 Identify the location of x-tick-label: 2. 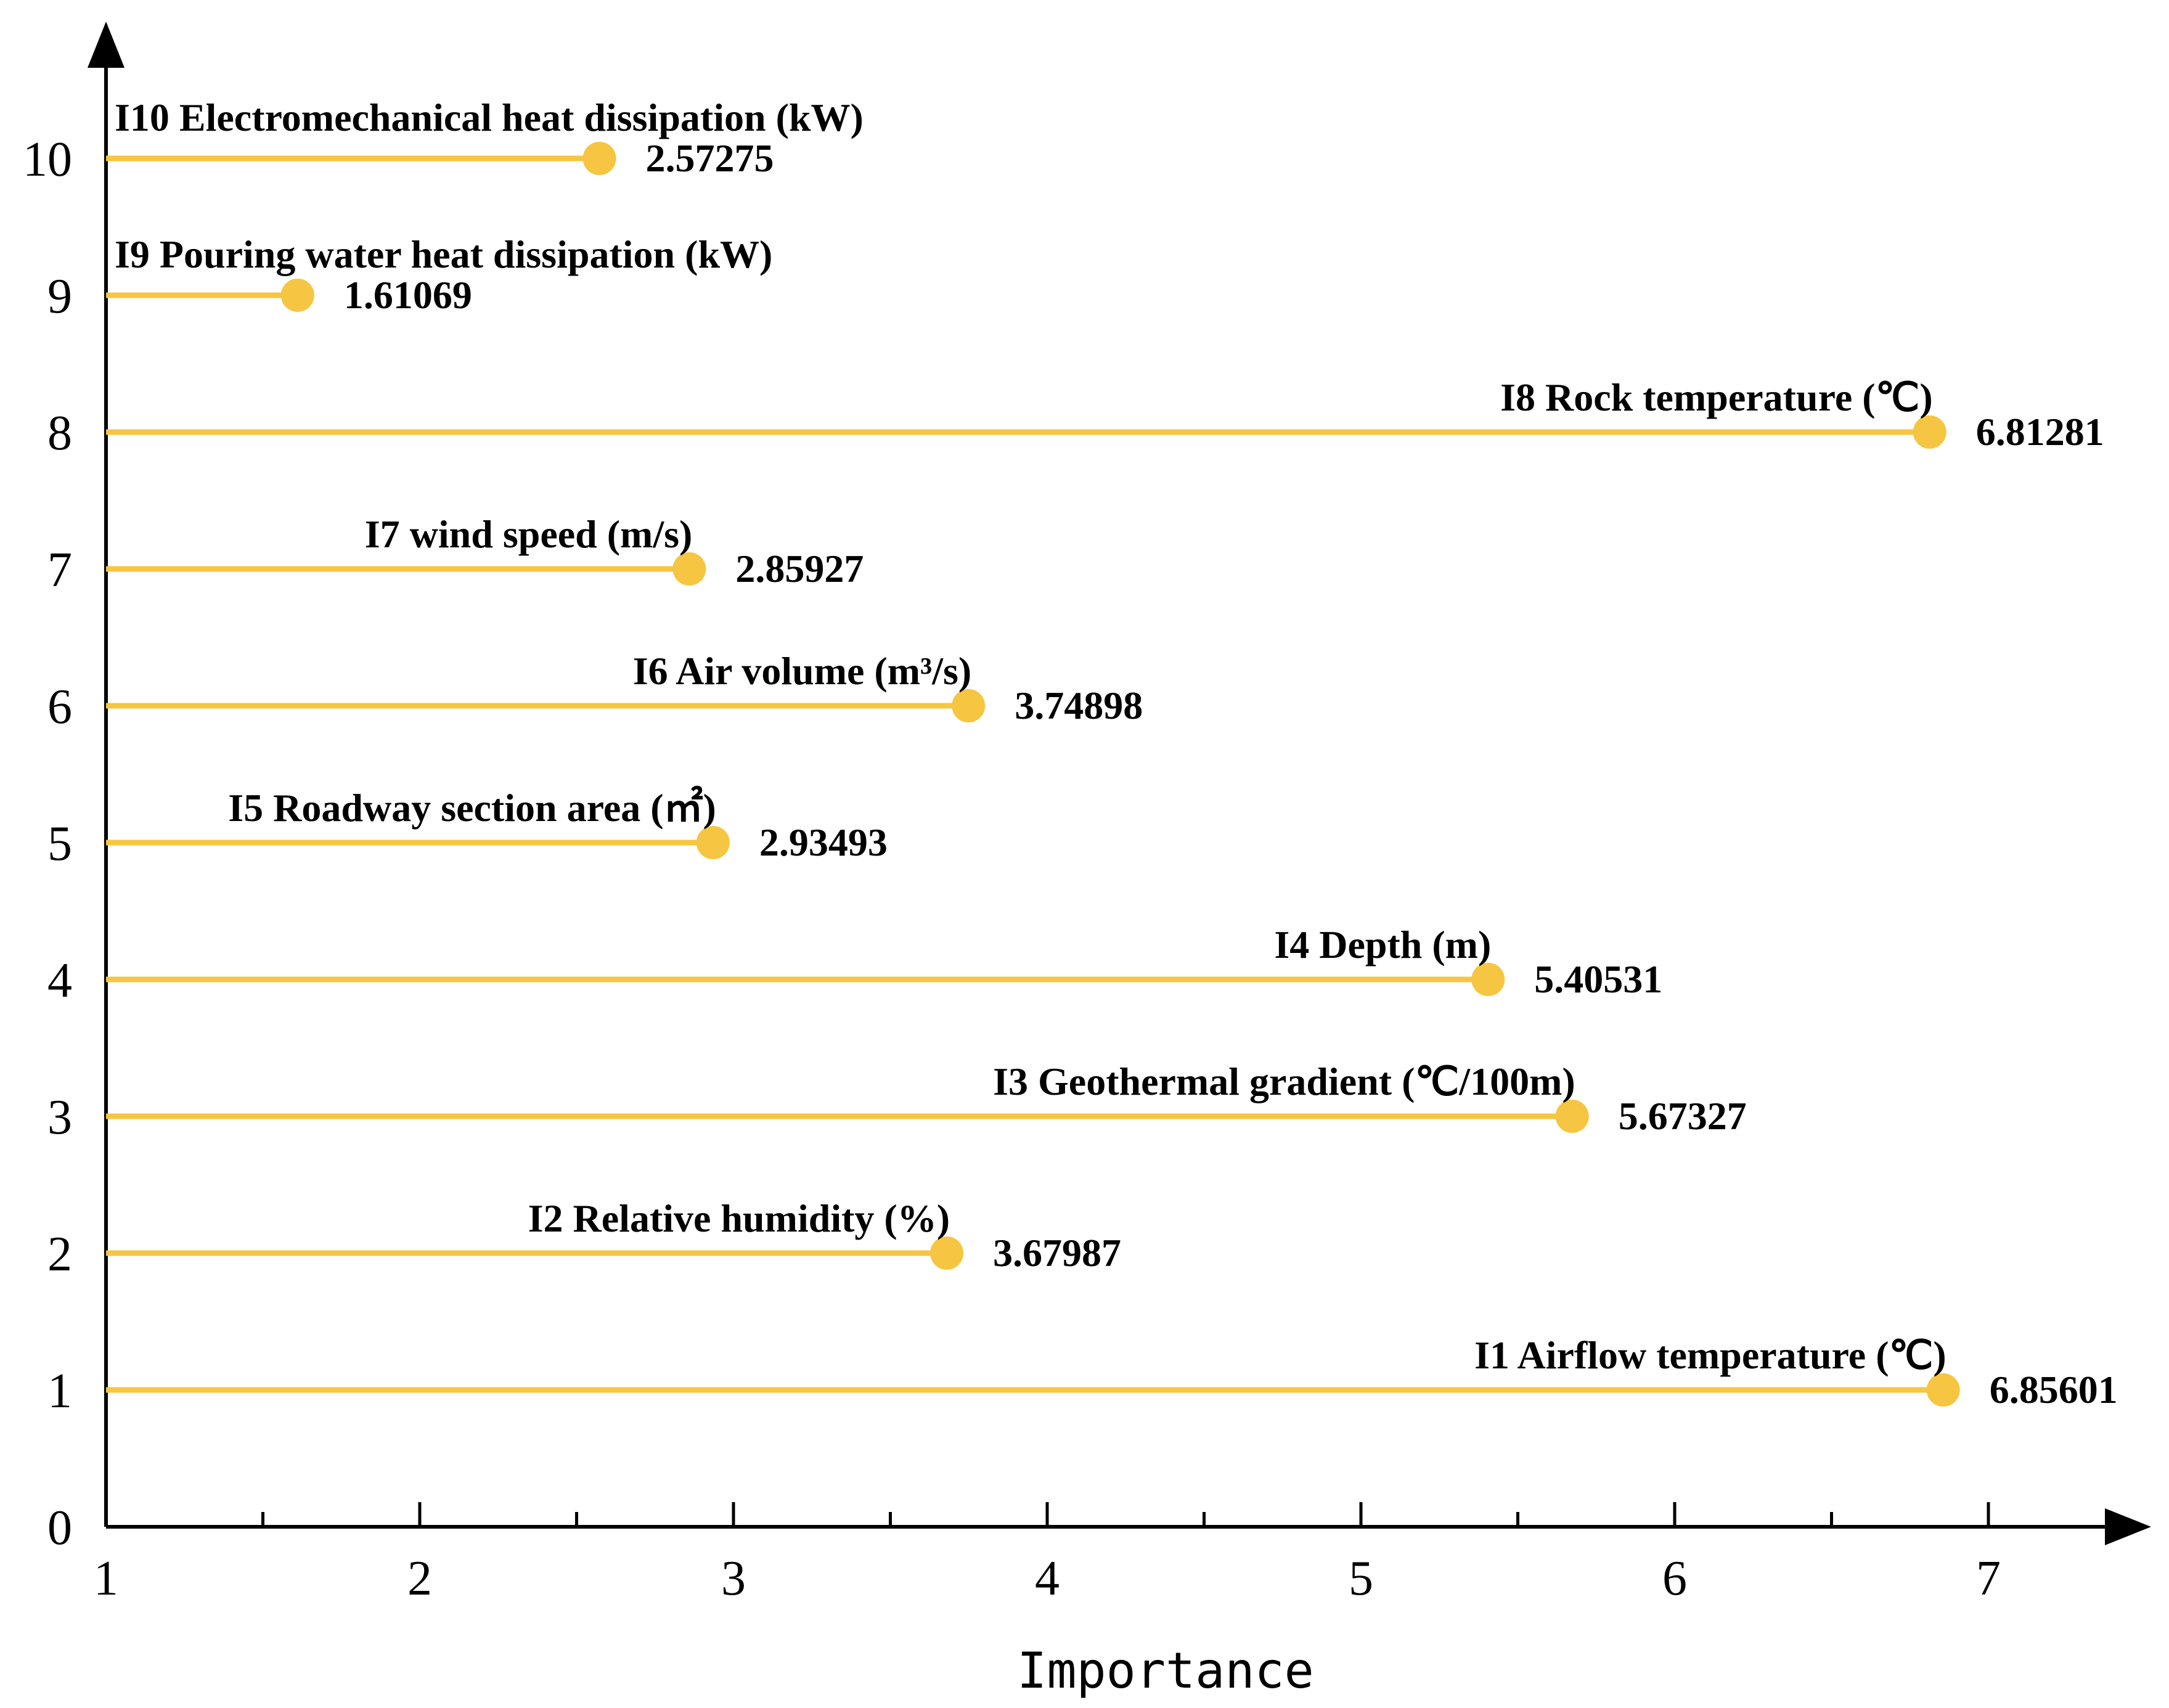
(419, 1578).